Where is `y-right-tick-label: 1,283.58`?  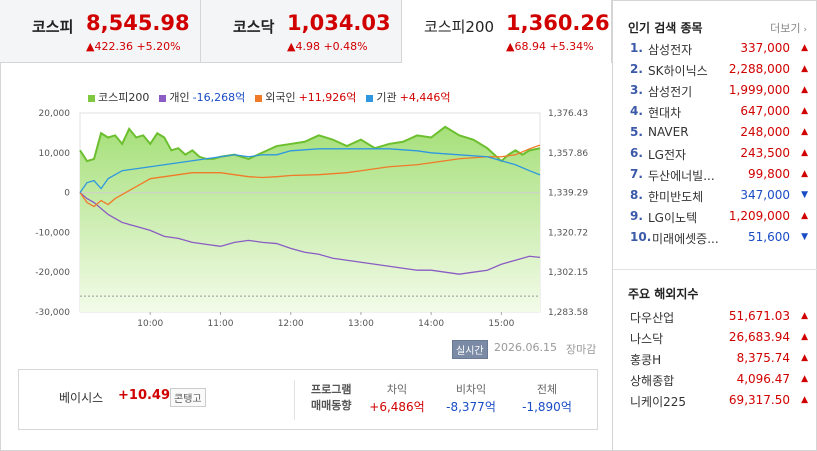
y-right-tick-label: 1,283.58 is located at coordinates (568, 313).